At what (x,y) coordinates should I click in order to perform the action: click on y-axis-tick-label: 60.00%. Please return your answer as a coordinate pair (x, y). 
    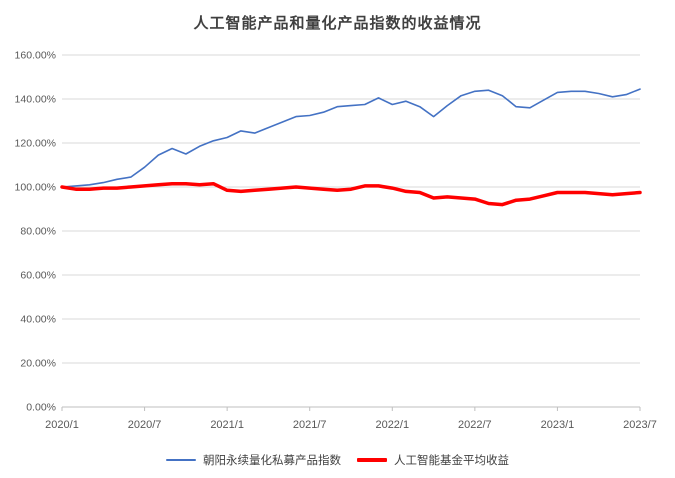
    Looking at the image, I should click on (38, 276).